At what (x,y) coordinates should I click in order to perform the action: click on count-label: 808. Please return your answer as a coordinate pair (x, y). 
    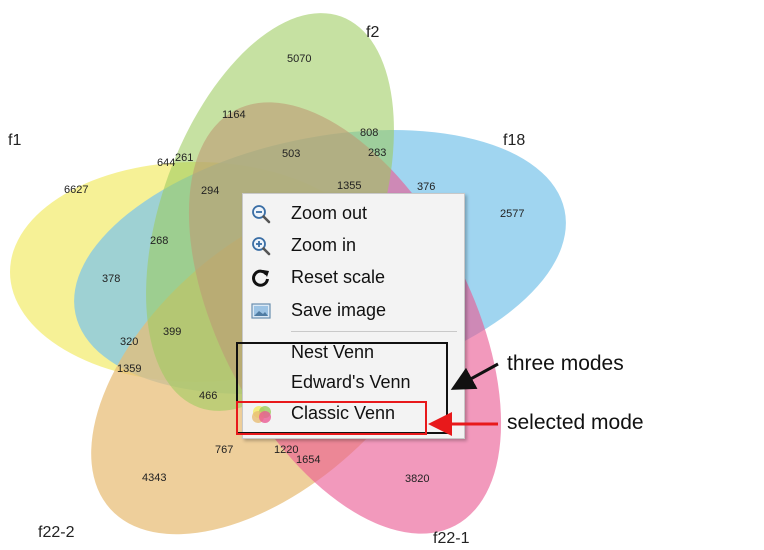
    Looking at the image, I should click on (369, 133).